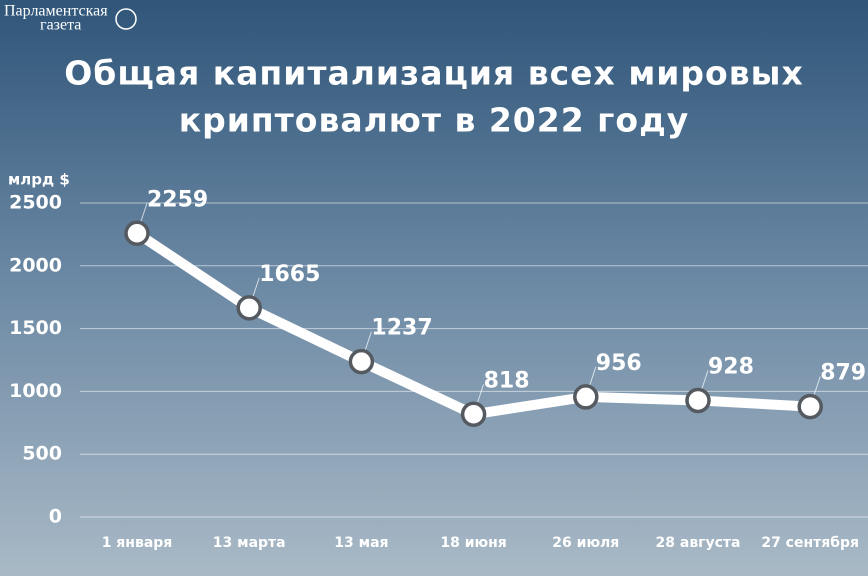 The height and width of the screenshot is (576, 868). I want to click on brand-name: Парламентская, so click(56, 11).